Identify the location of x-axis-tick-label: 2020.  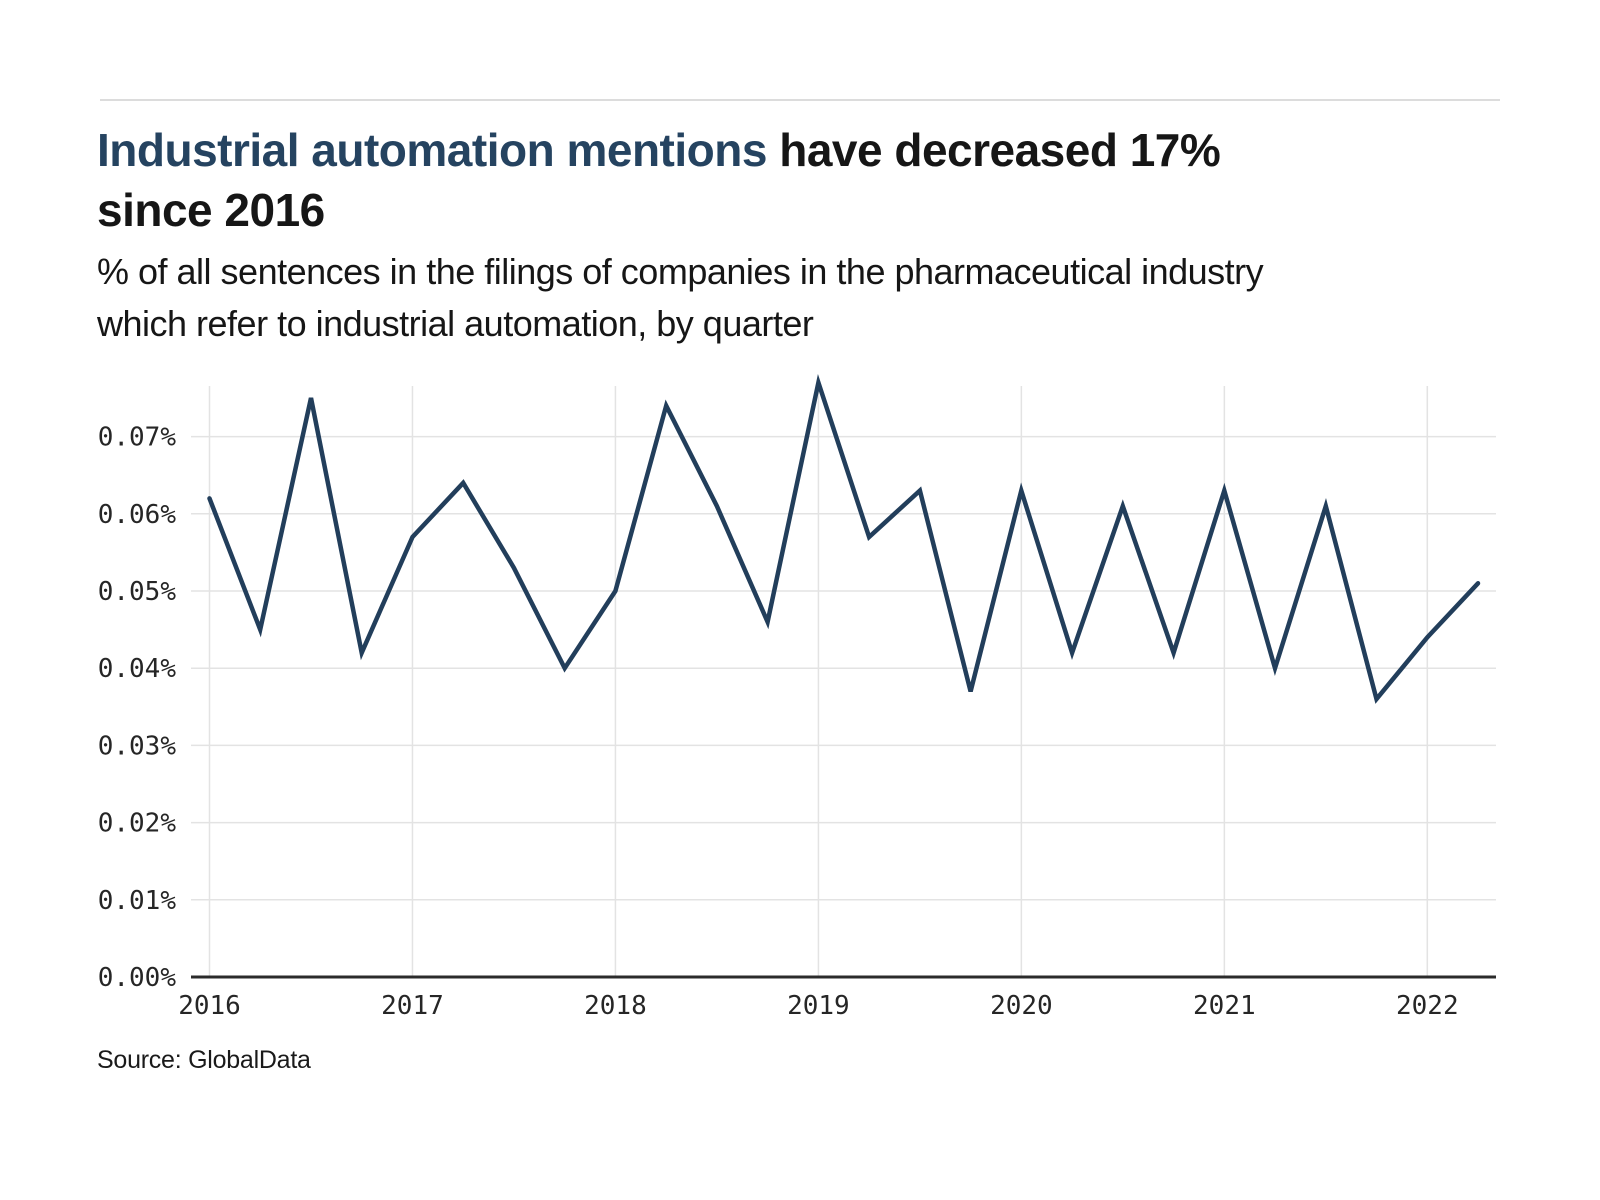
(1021, 1006).